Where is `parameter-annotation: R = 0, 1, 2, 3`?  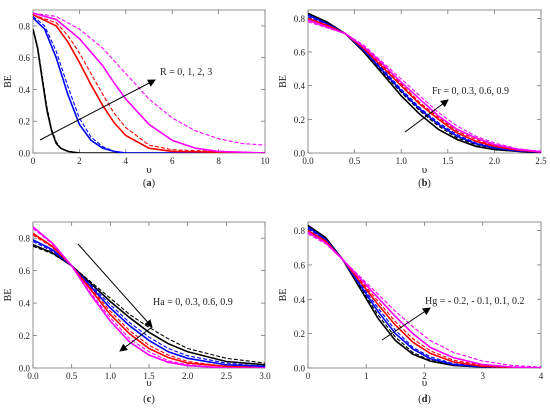
parameter-annotation: R = 0, 1, 2, 3 is located at coordinates (186, 72).